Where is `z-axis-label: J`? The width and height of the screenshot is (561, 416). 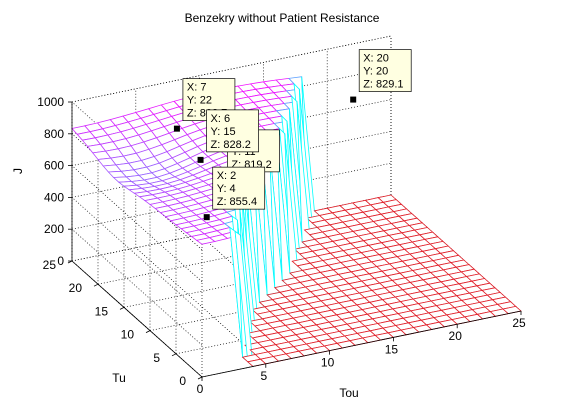 z-axis-label: J is located at coordinates (18, 171).